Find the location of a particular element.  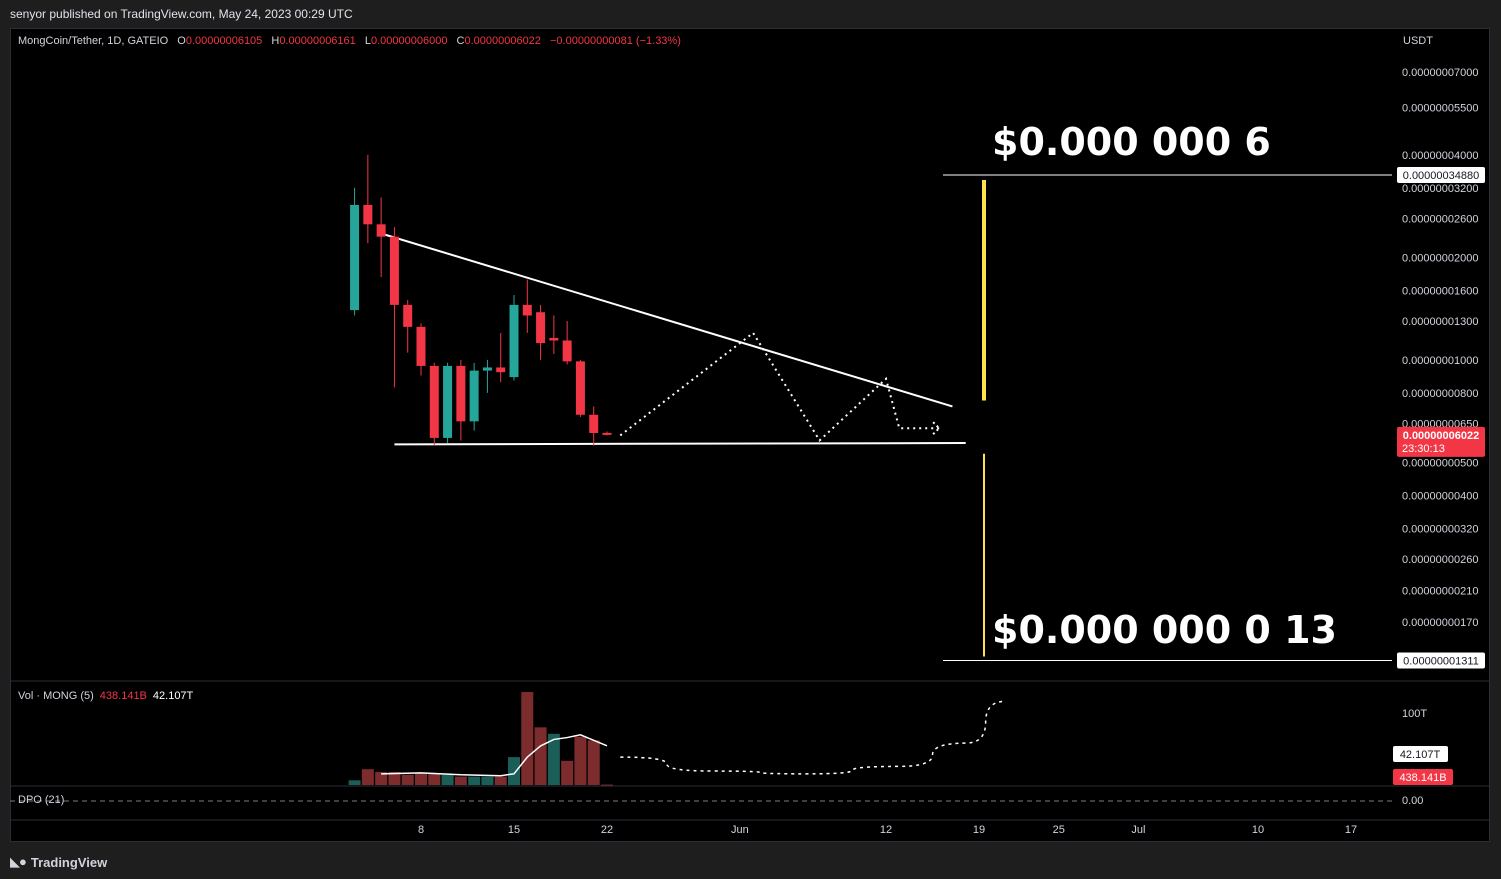

price-tick-label: 0.00000000400 is located at coordinates (1440, 496).